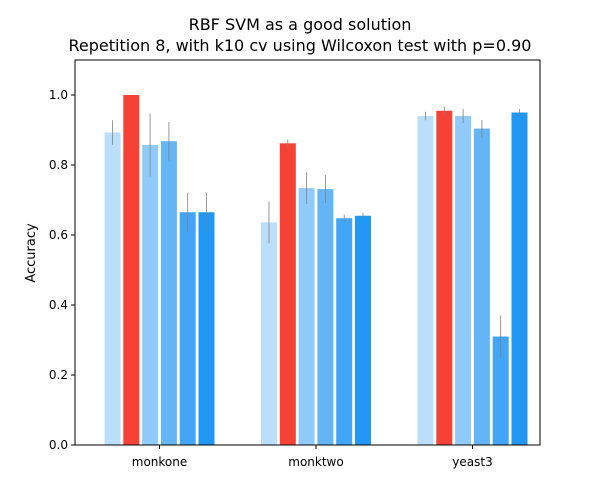  Describe the element at coordinates (300, 24) in the screenshot. I see `chart-title-line-1: RBF SVM as a good solution` at that location.